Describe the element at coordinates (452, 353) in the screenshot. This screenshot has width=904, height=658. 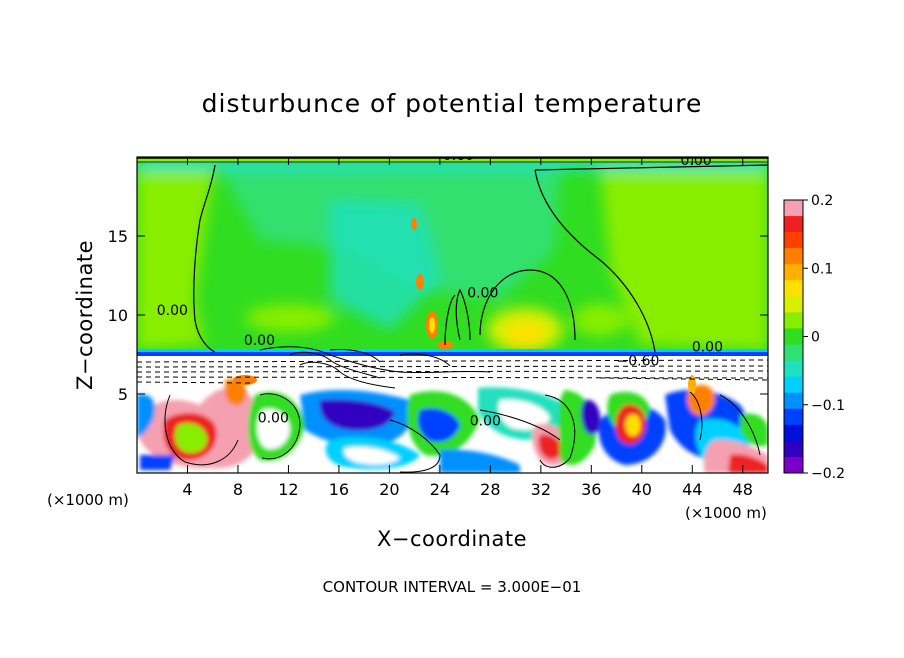
I see `inversion-band-edge` at that location.